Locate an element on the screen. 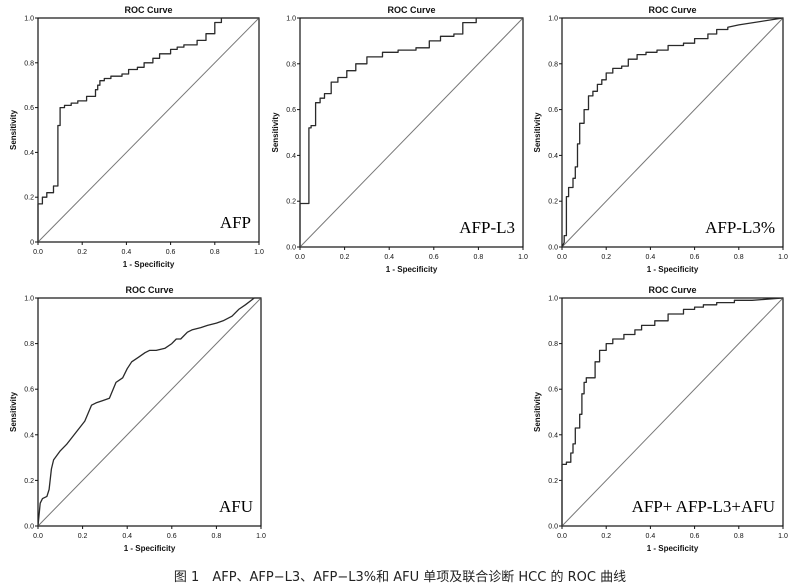 The height and width of the screenshot is (587, 800). y-tick-label: 0 is located at coordinates (32, 243).